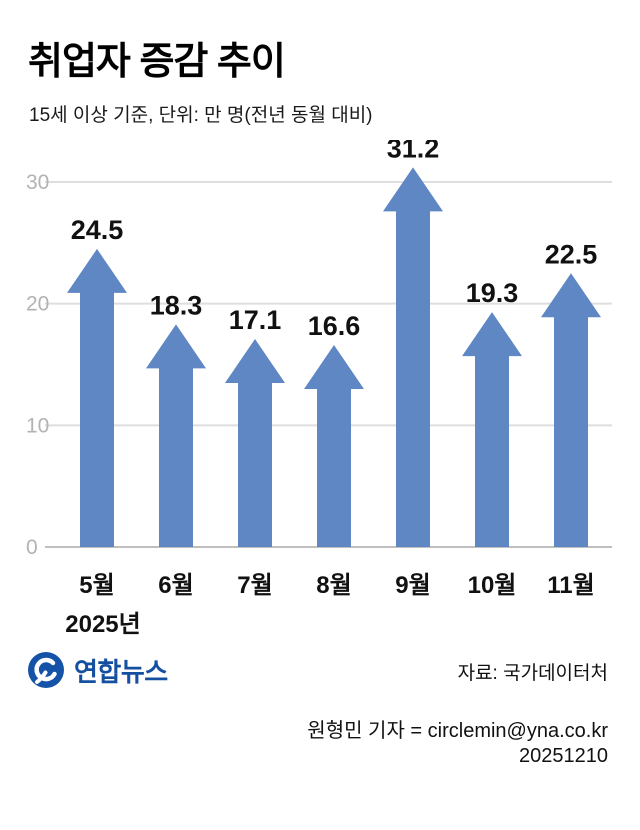 This screenshot has width=640, height=830. What do you see at coordinates (413, 151) in the screenshot?
I see `value-label: 31.2` at bounding box center [413, 151].